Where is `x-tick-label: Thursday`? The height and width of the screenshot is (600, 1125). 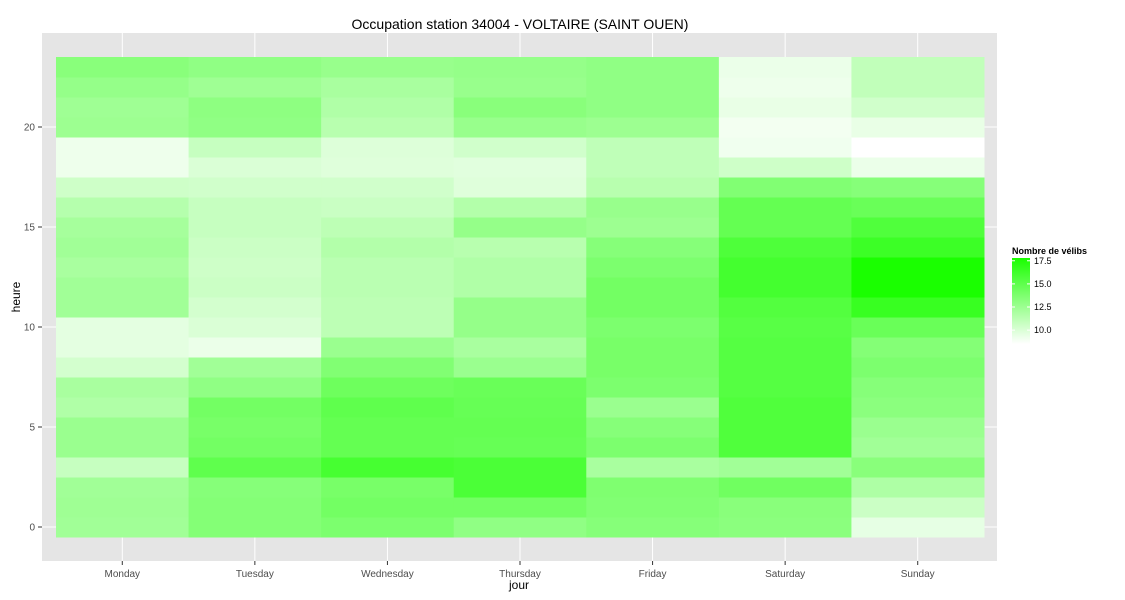
x-tick-label: Thursday is located at coordinates (520, 574).